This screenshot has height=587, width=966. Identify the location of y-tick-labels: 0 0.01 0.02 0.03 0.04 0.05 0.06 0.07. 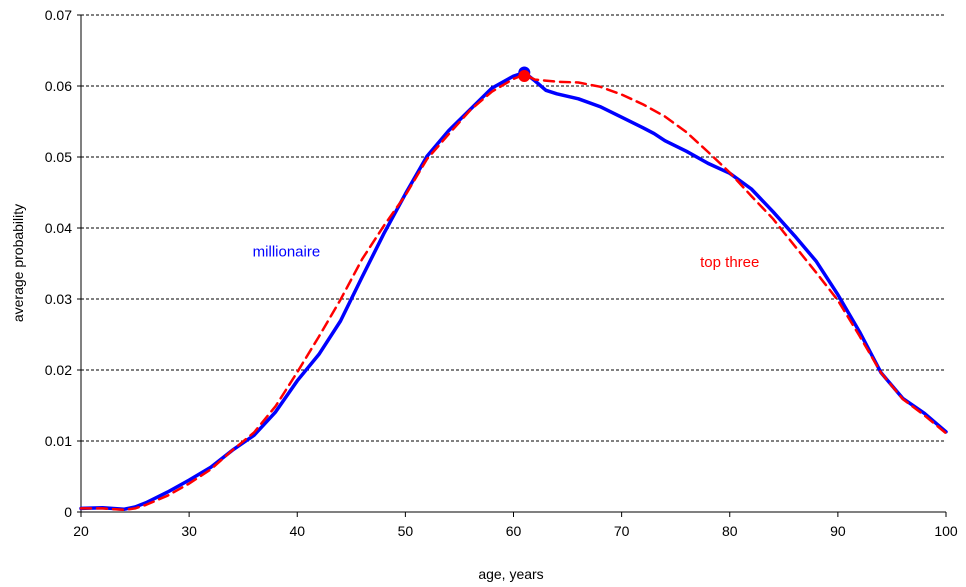
(58, 263).